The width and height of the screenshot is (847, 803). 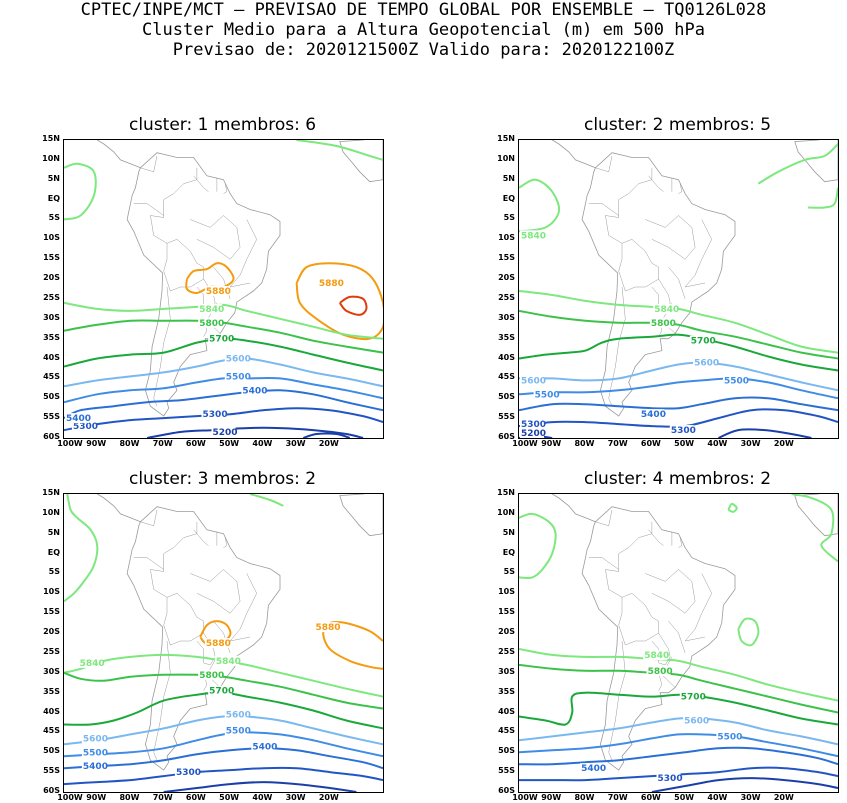 What do you see at coordinates (70, 443) in the screenshot?
I see `lon-tick-label: 100W` at bounding box center [70, 443].